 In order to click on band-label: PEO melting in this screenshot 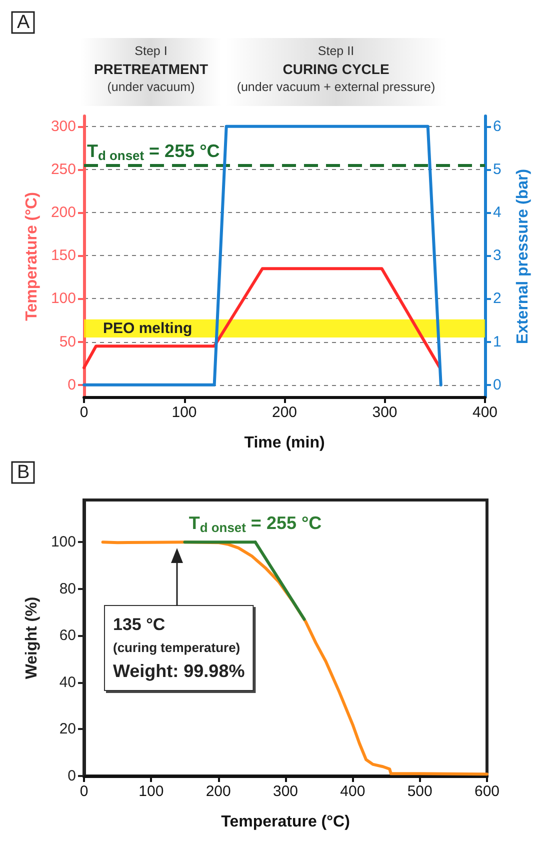, I will do `click(147, 328)`.